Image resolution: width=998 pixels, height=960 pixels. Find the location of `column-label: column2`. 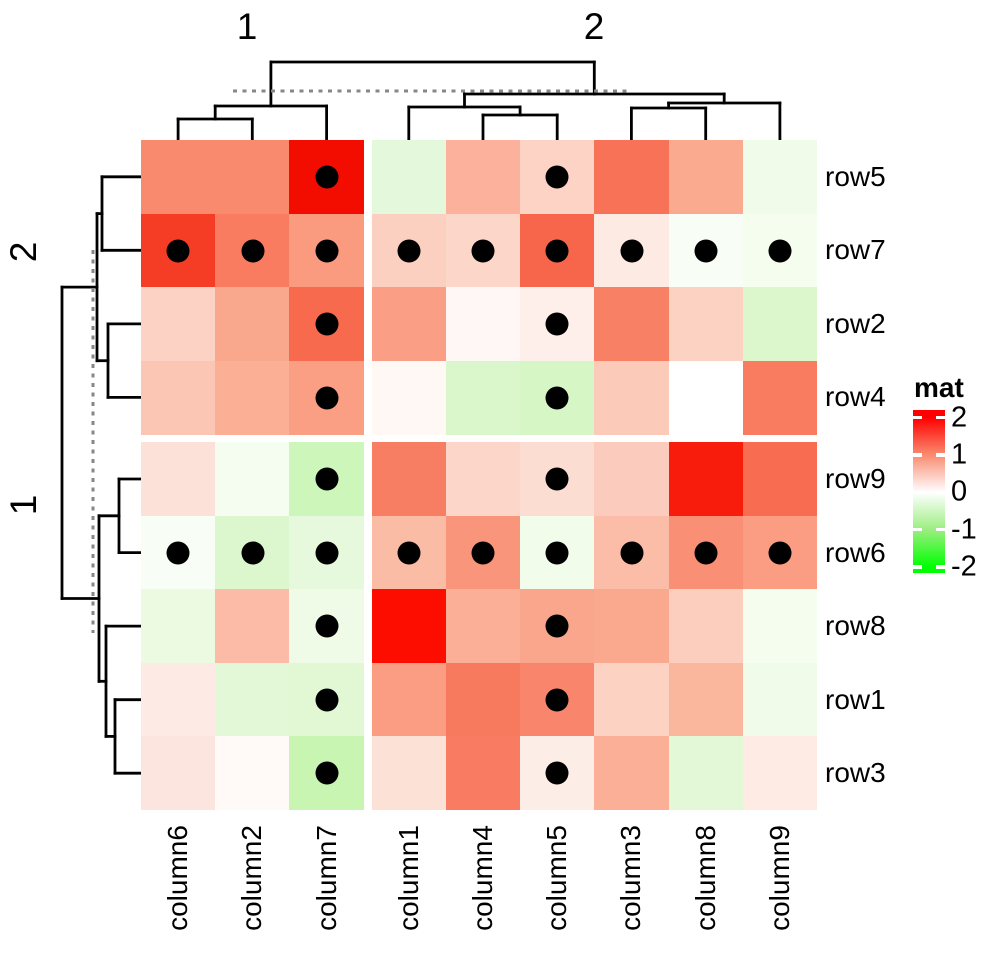

column-label: column2 is located at coordinates (252, 878).